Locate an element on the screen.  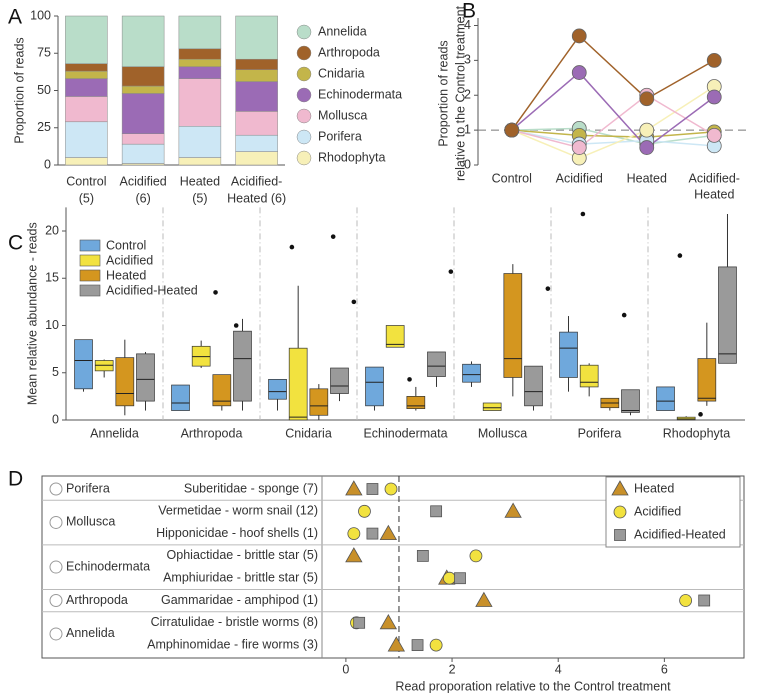
y-tick-label: 25 is located at coordinates (44, 127).